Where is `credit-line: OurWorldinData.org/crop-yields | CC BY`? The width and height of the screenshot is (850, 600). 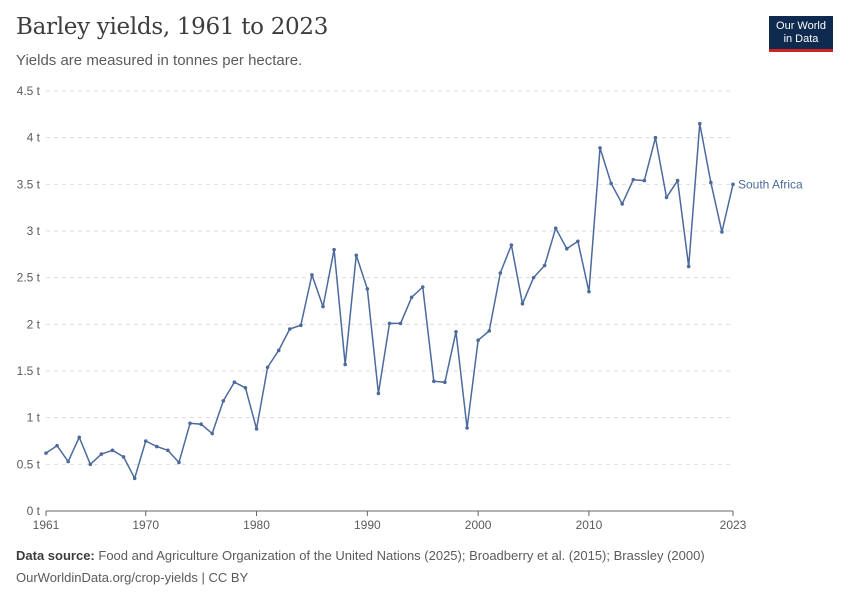 credit-line: OurWorldinData.org/crop-yields | CC BY is located at coordinates (132, 577).